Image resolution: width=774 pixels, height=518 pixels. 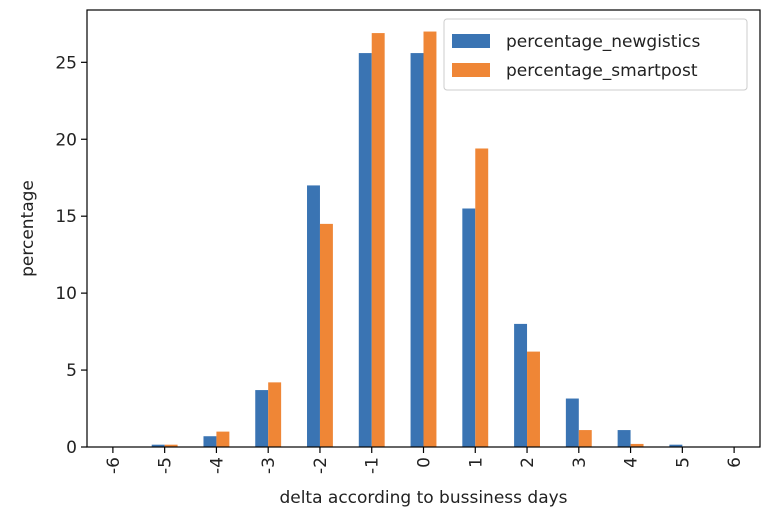 I want to click on x-tick-label: 1, so click(x=476, y=462).